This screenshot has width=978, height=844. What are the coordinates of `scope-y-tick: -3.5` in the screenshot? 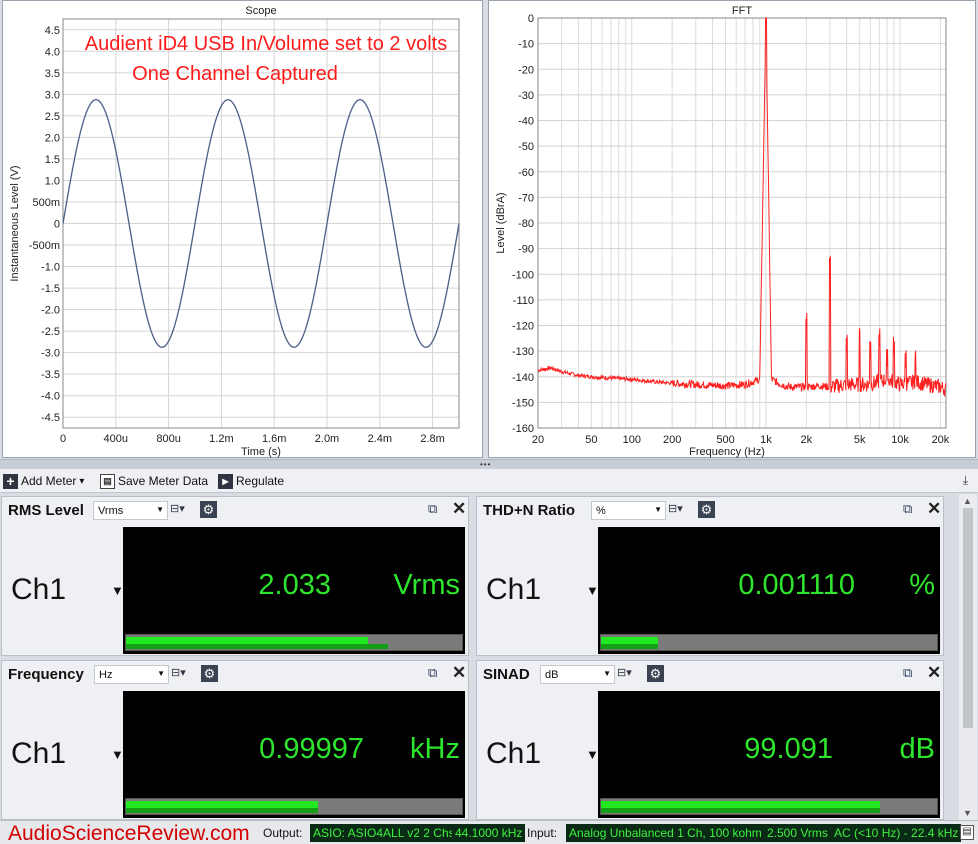 It's located at (50, 375).